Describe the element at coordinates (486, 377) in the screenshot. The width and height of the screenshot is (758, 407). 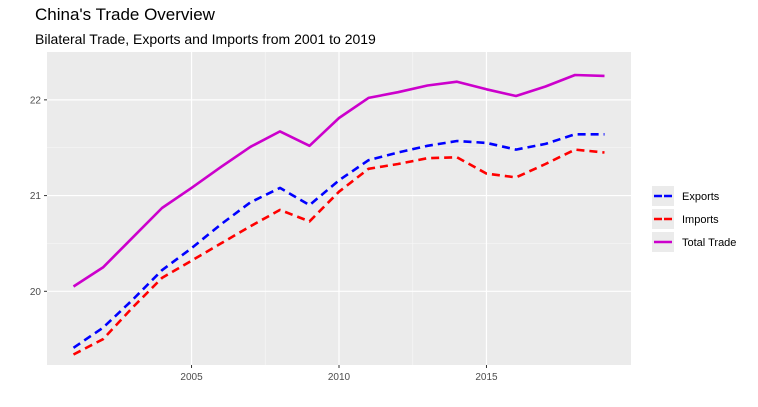
I see `x-tick-label: 2015` at that location.